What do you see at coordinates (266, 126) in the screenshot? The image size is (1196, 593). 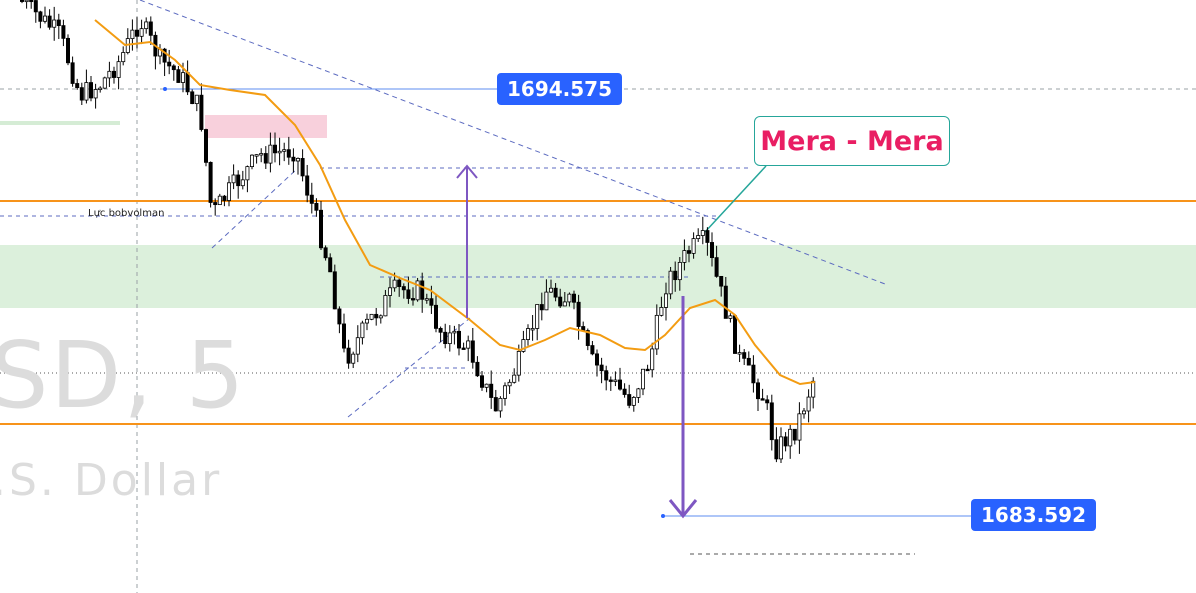 I see `supply-zone` at bounding box center [266, 126].